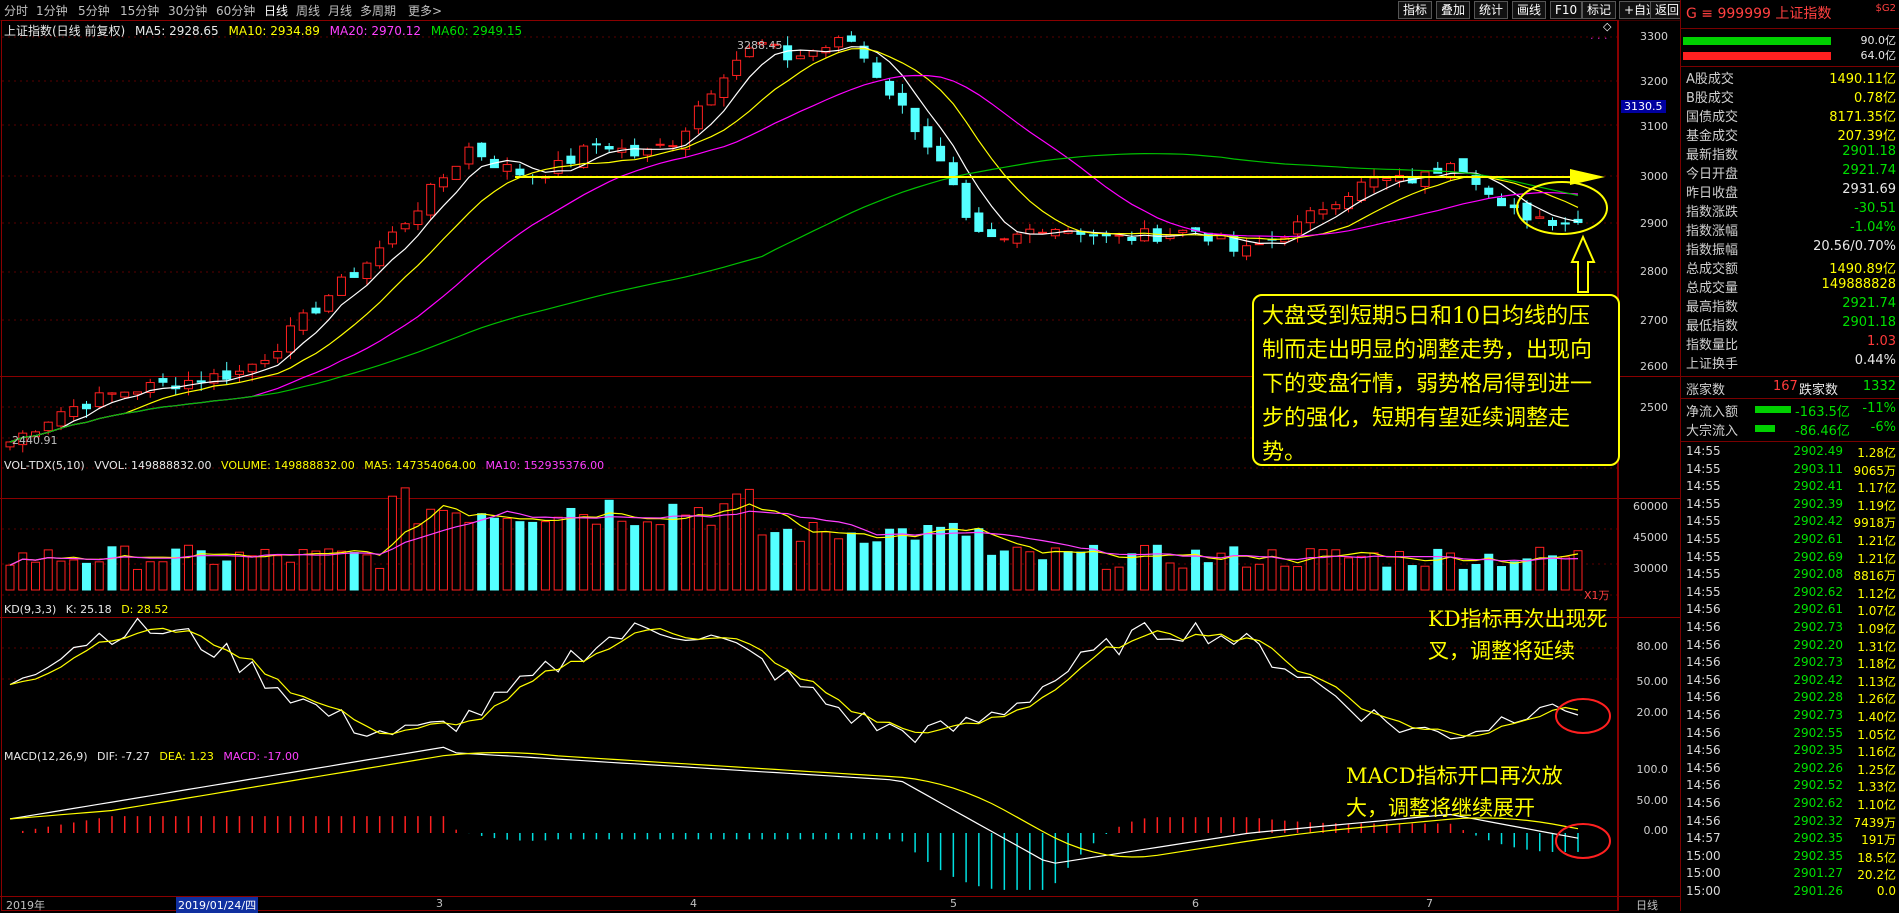 The image size is (1899, 913). I want to click on stat-row: A股成交 1490.11亿, so click(1790, 77).